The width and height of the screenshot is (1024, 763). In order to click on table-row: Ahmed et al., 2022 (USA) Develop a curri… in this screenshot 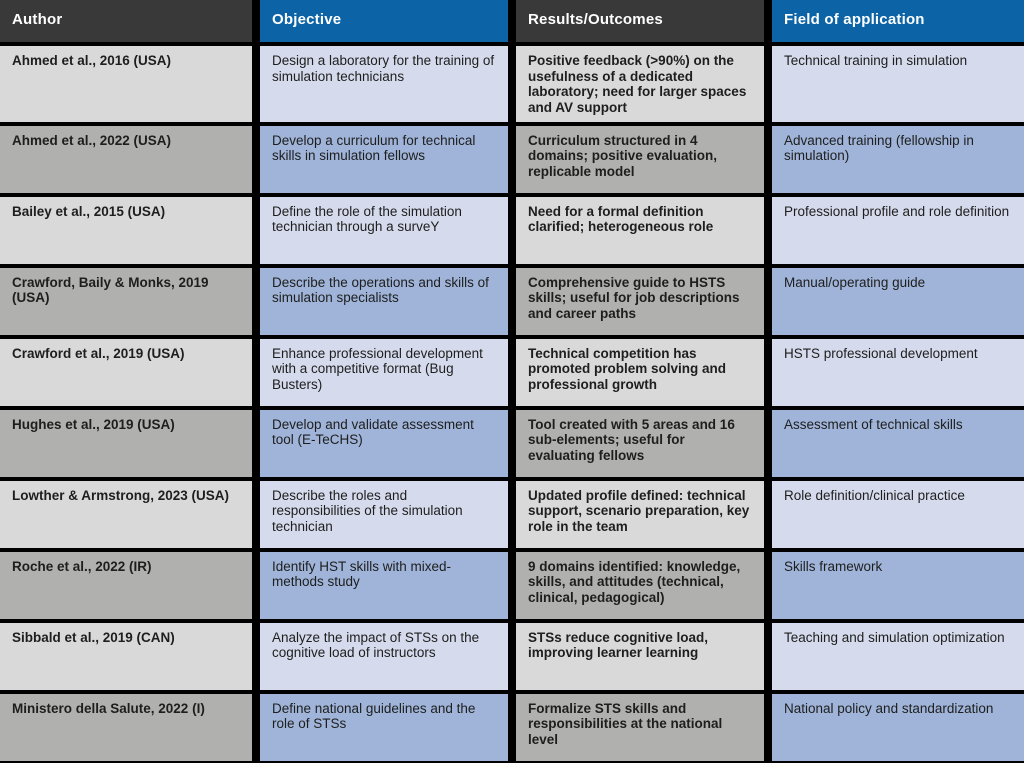, I will do `click(512, 158)`.